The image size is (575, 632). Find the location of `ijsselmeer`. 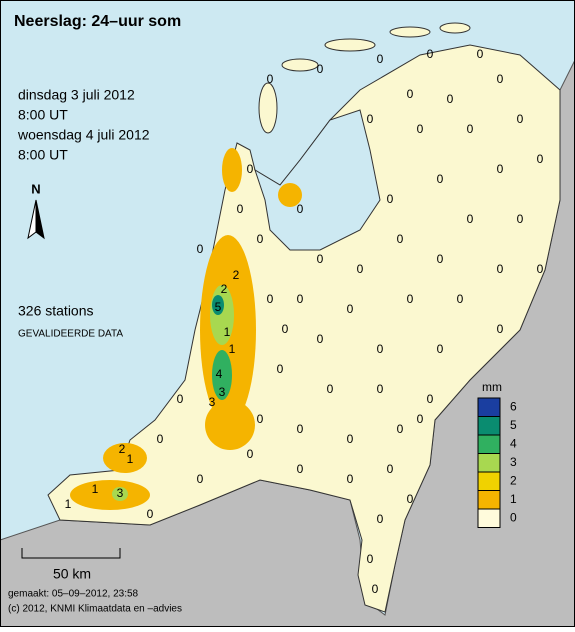

ijsselmeer is located at coordinates (317, 180).